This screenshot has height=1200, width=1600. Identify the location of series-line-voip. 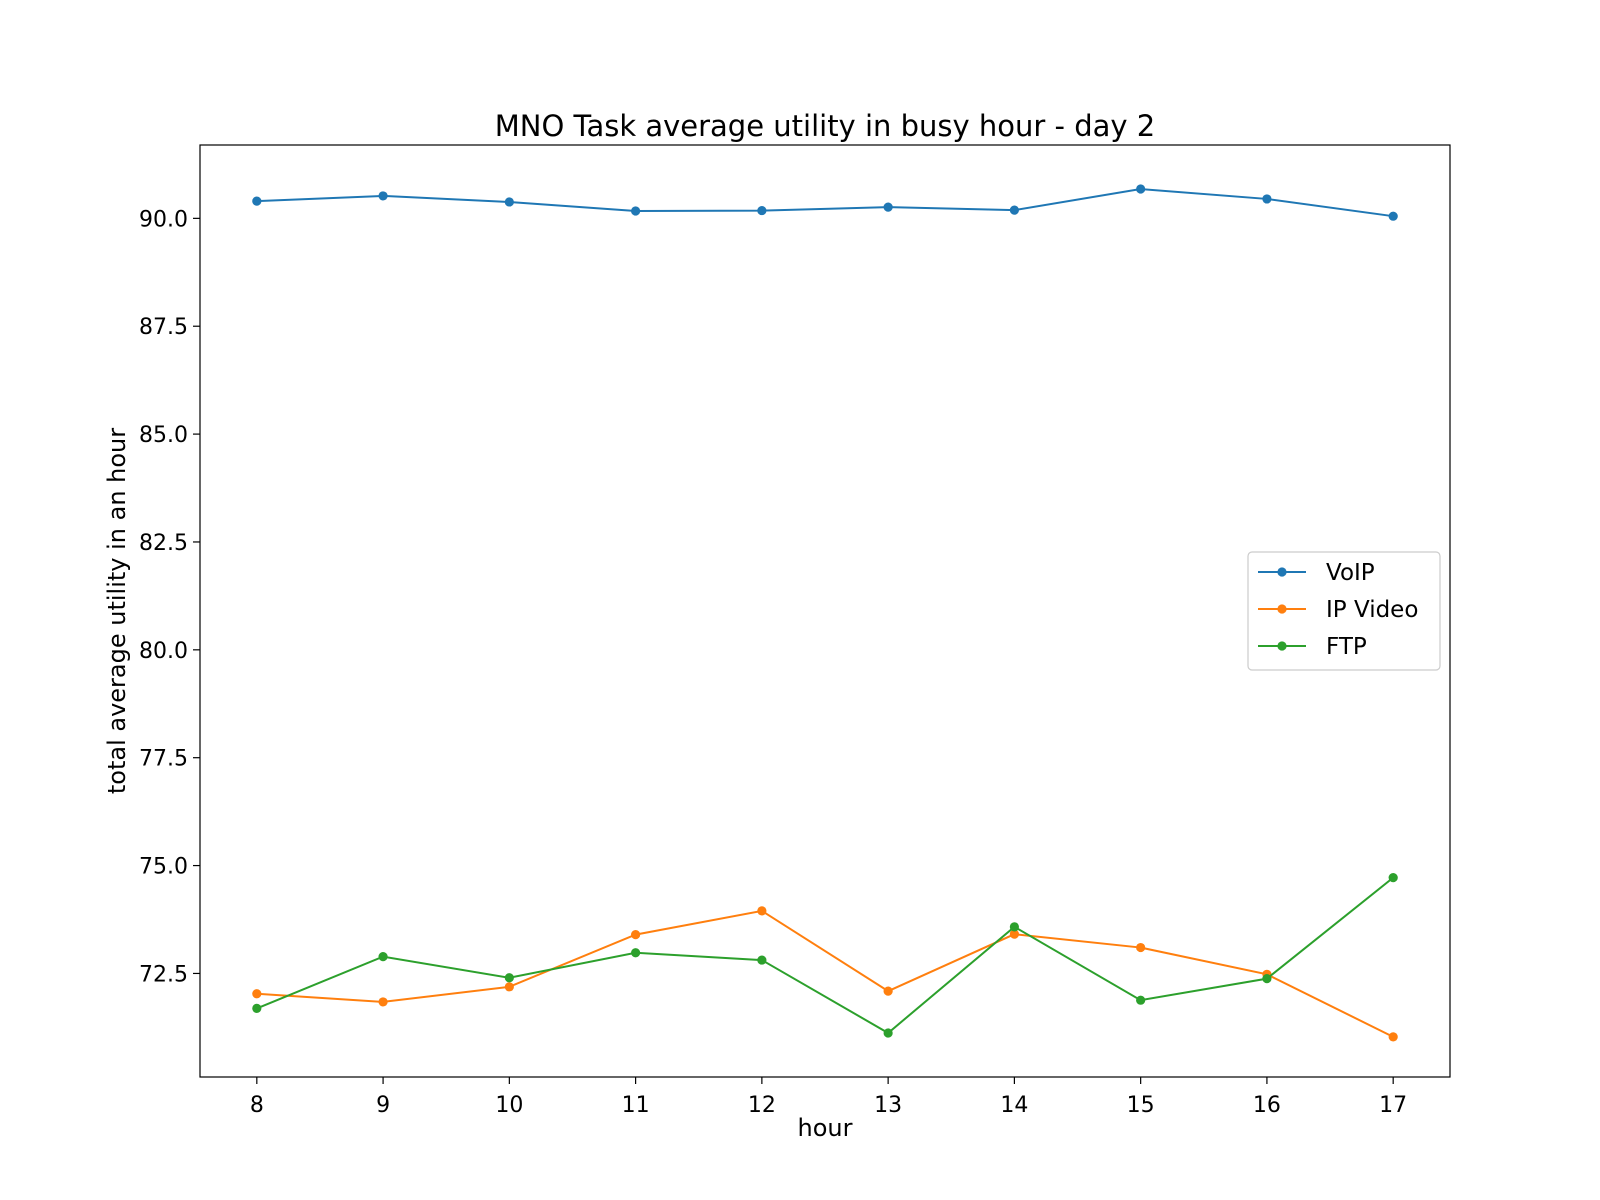
(825, 203).